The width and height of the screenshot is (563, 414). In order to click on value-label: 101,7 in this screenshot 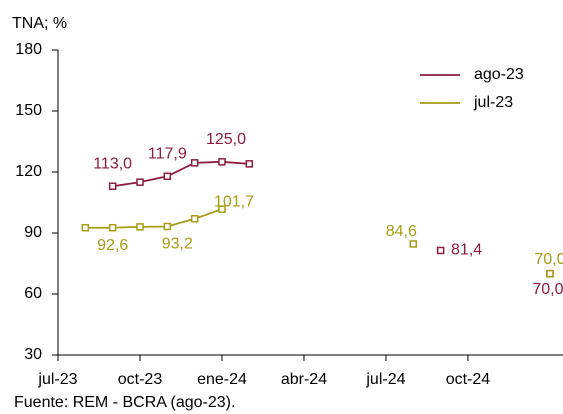, I will do `click(234, 201)`.